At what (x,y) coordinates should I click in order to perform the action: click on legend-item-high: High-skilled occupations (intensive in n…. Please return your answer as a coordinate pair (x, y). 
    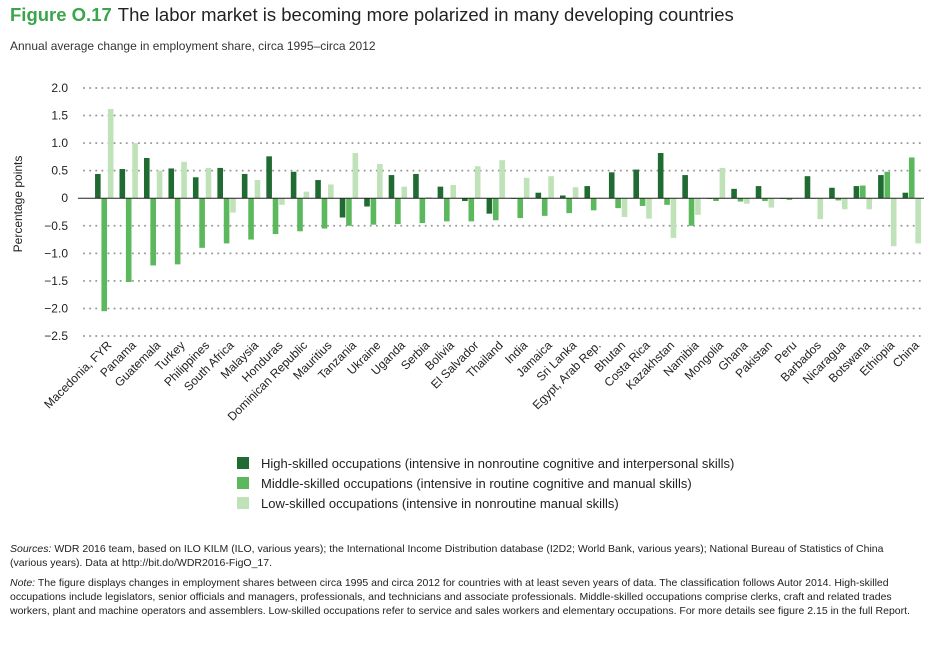
    Looking at the image, I should click on (485, 463).